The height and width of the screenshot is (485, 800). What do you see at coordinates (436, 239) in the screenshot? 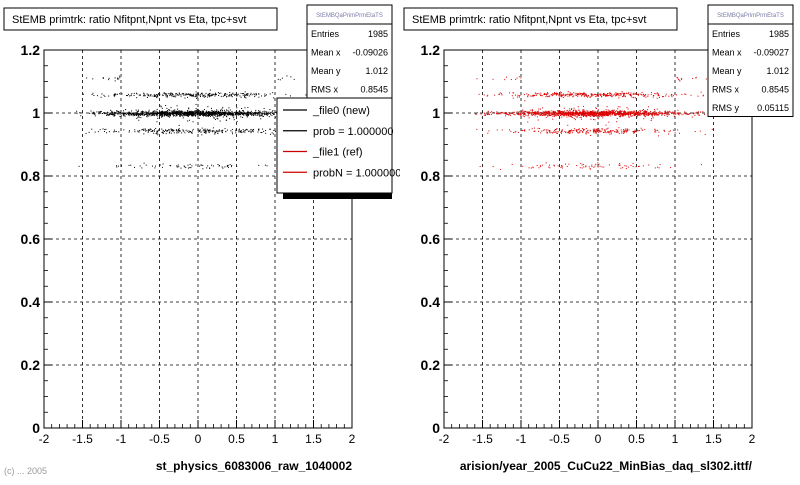
I see `y-axis: 00.20.40.60.811.2` at bounding box center [436, 239].